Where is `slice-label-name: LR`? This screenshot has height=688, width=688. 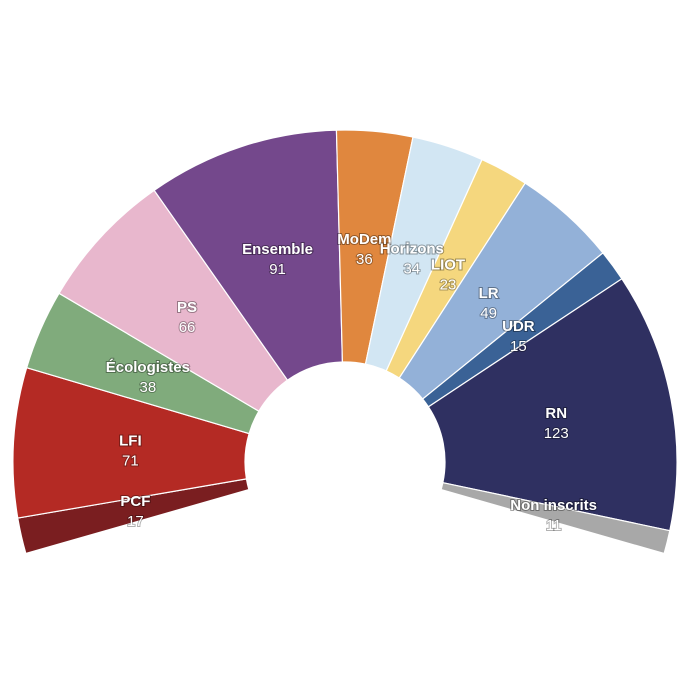 slice-label-name: LR is located at coordinates (489, 293).